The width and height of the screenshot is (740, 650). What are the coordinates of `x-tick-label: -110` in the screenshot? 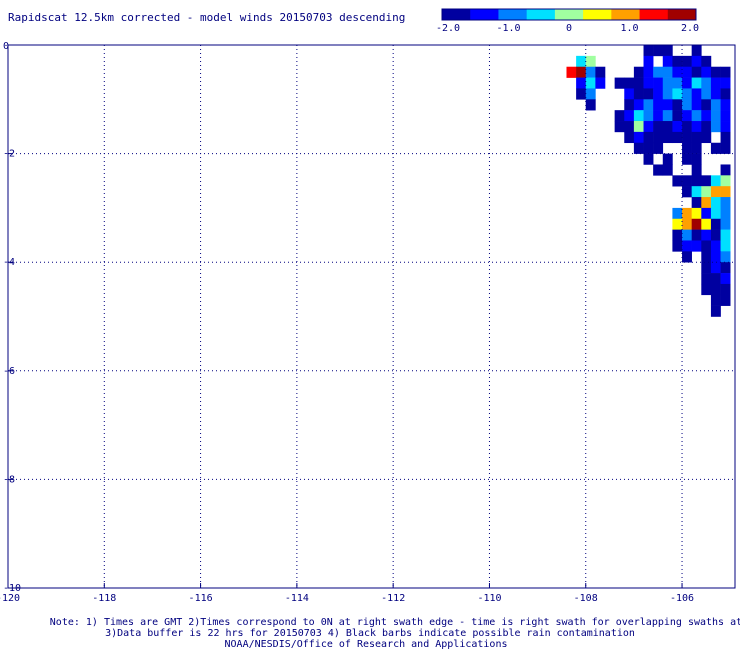 It's located at (489, 598).